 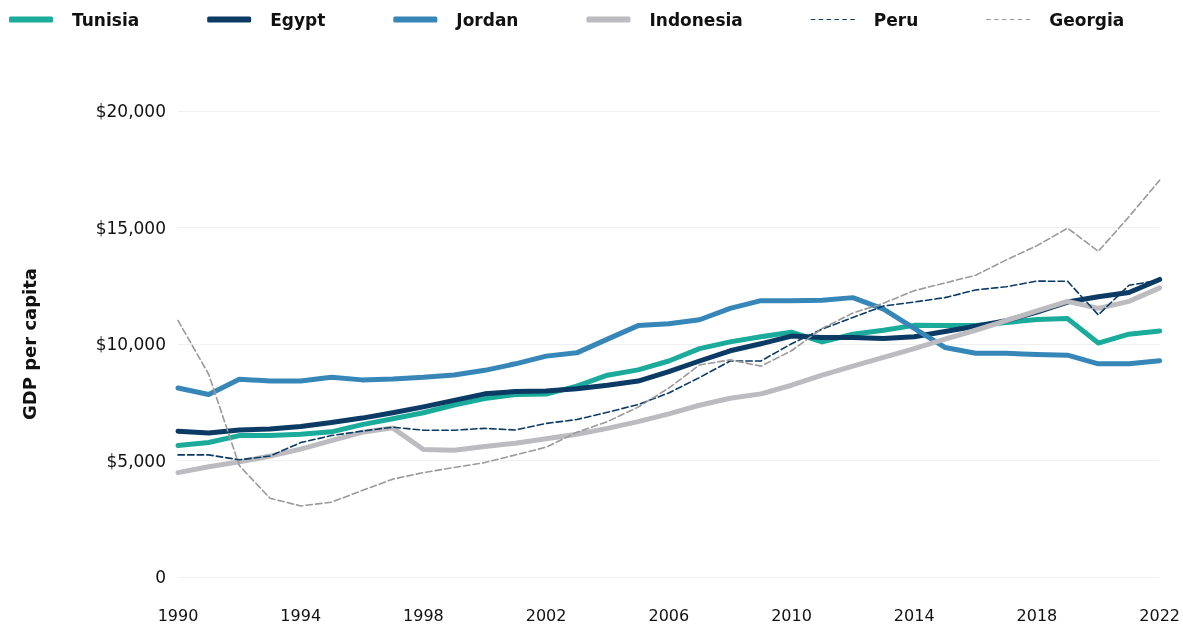 What do you see at coordinates (423, 615) in the screenshot?
I see `x-tick-label: 1998` at bounding box center [423, 615].